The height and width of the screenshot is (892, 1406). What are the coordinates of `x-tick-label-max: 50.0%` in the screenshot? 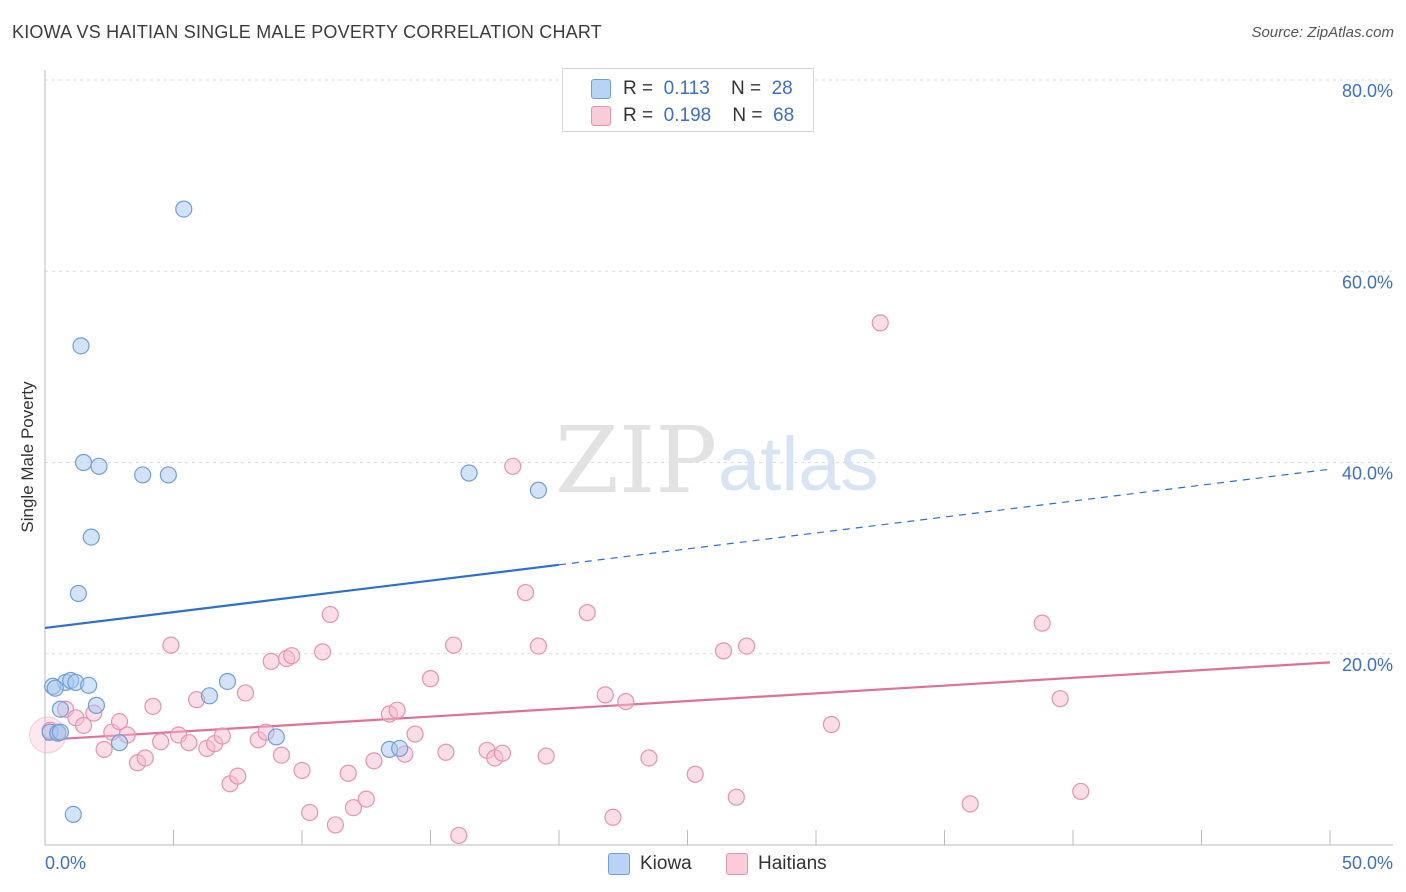 It's located at (1367, 863).